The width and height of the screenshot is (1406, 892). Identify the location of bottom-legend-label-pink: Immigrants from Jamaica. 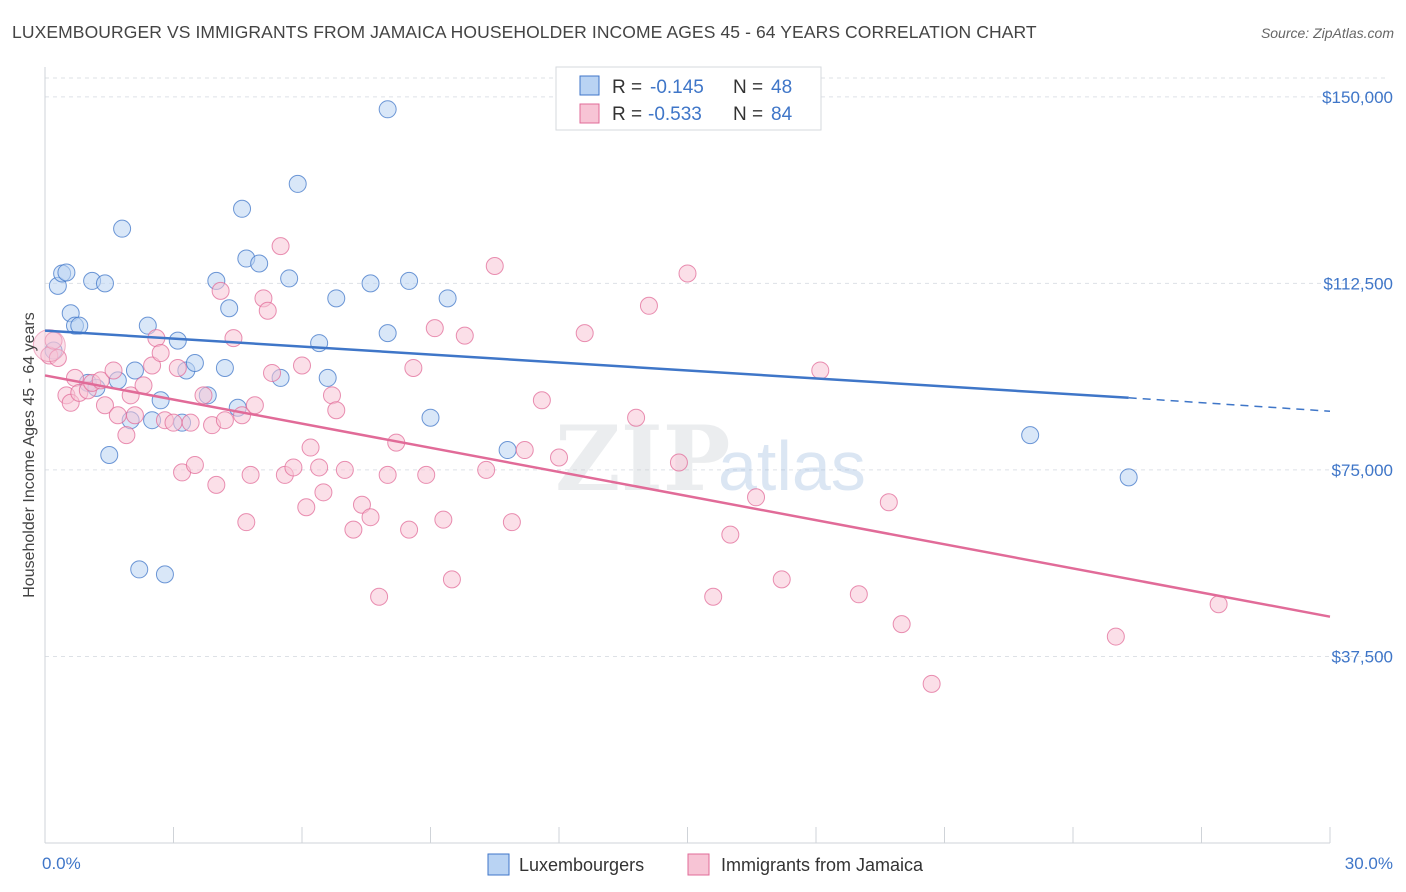
(822, 865).